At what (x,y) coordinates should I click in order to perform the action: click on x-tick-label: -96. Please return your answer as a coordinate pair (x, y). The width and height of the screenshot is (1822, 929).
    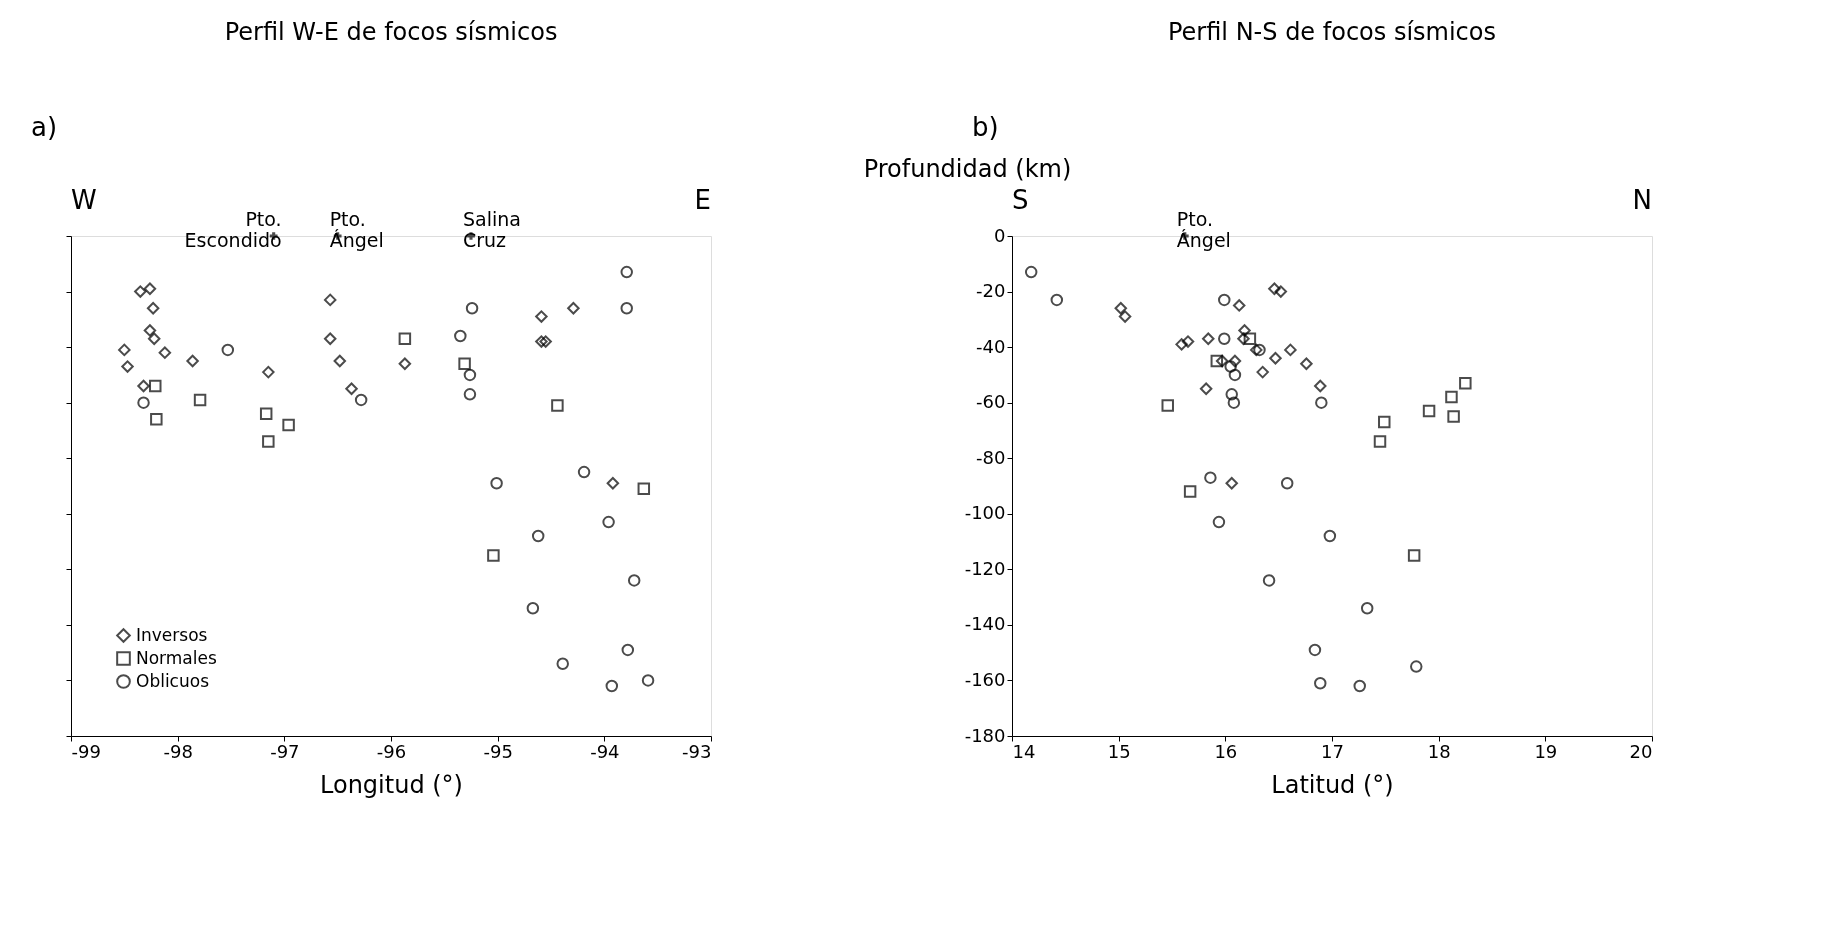
    Looking at the image, I should click on (391, 751).